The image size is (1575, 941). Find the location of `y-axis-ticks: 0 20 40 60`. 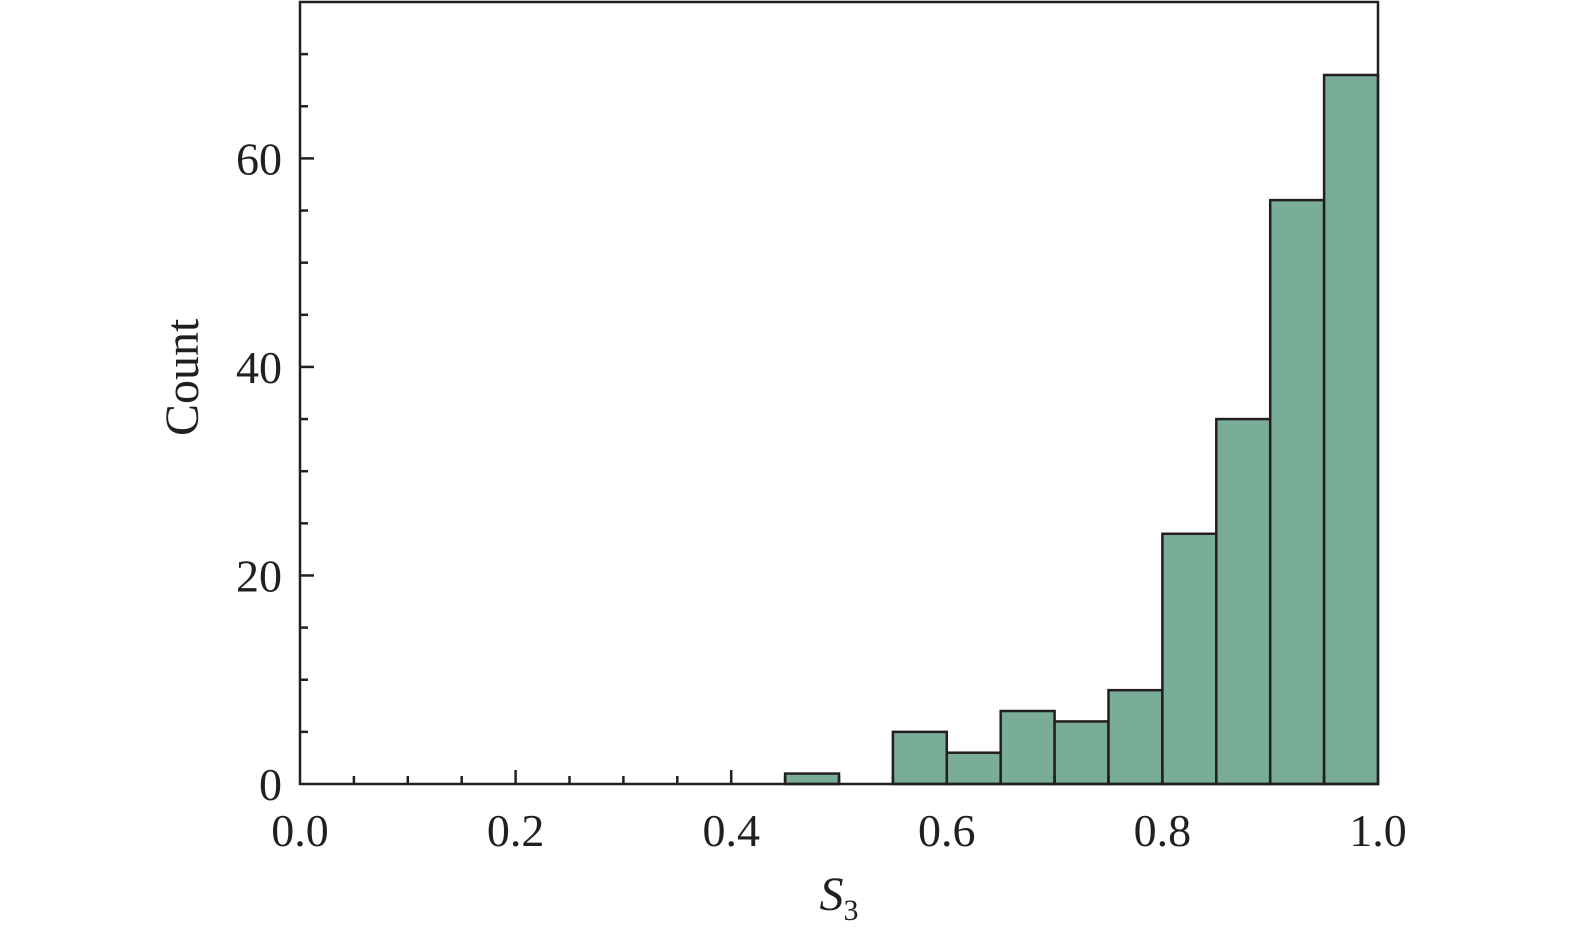

y-axis-ticks: 0 20 40 60 is located at coordinates (275, 431).